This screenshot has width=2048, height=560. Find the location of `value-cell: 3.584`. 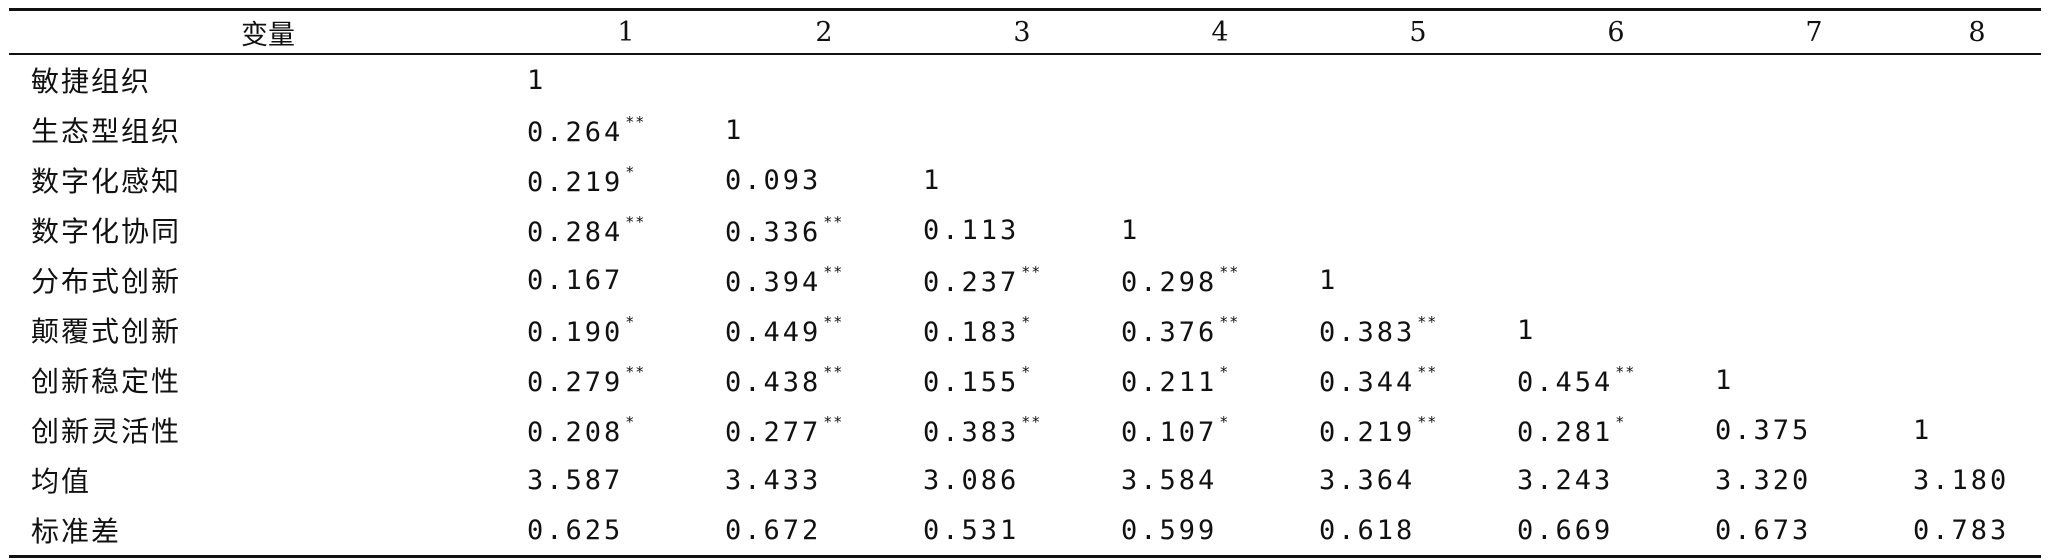

value-cell: 3.584 is located at coordinates (1220, 480).